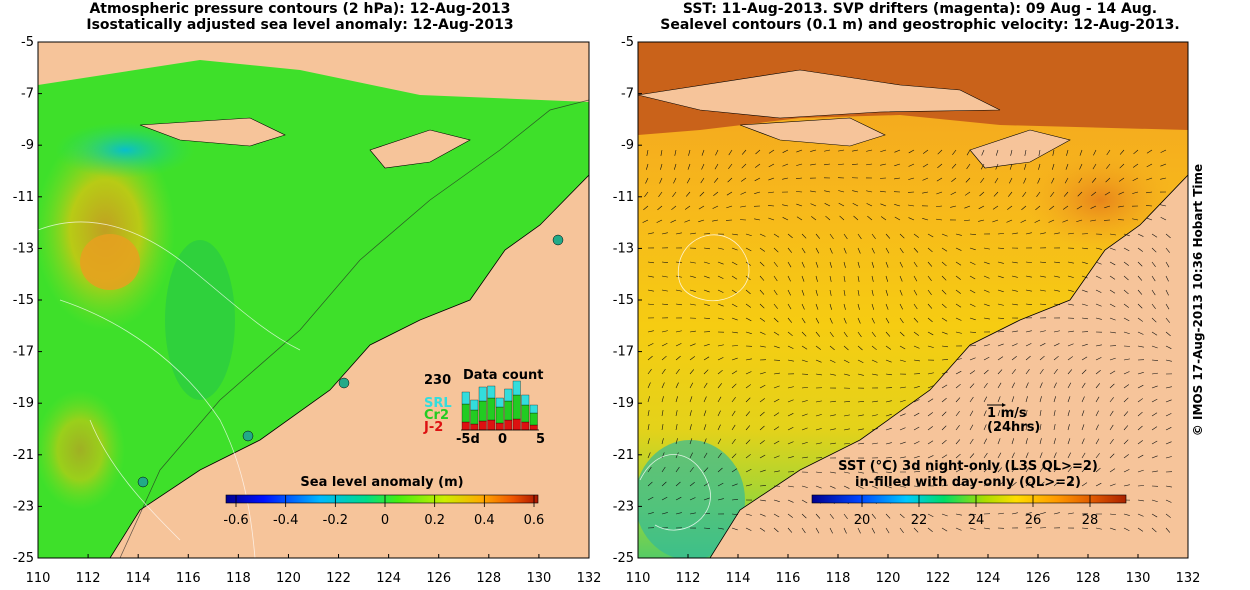 The height and width of the screenshot is (590, 1250). Describe the element at coordinates (438, 403) in the screenshot. I see `data-count-series-srl: SRL` at that location.